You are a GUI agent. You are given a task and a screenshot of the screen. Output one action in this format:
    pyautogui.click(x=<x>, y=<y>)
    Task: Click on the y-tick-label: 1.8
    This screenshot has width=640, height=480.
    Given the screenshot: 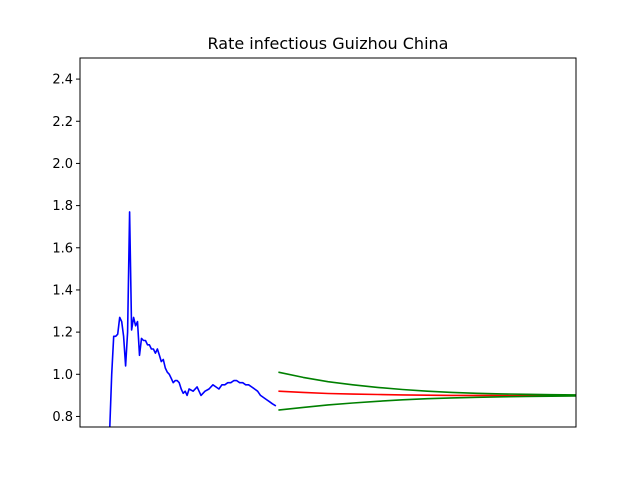 What is the action you would take?
    pyautogui.click(x=62, y=206)
    